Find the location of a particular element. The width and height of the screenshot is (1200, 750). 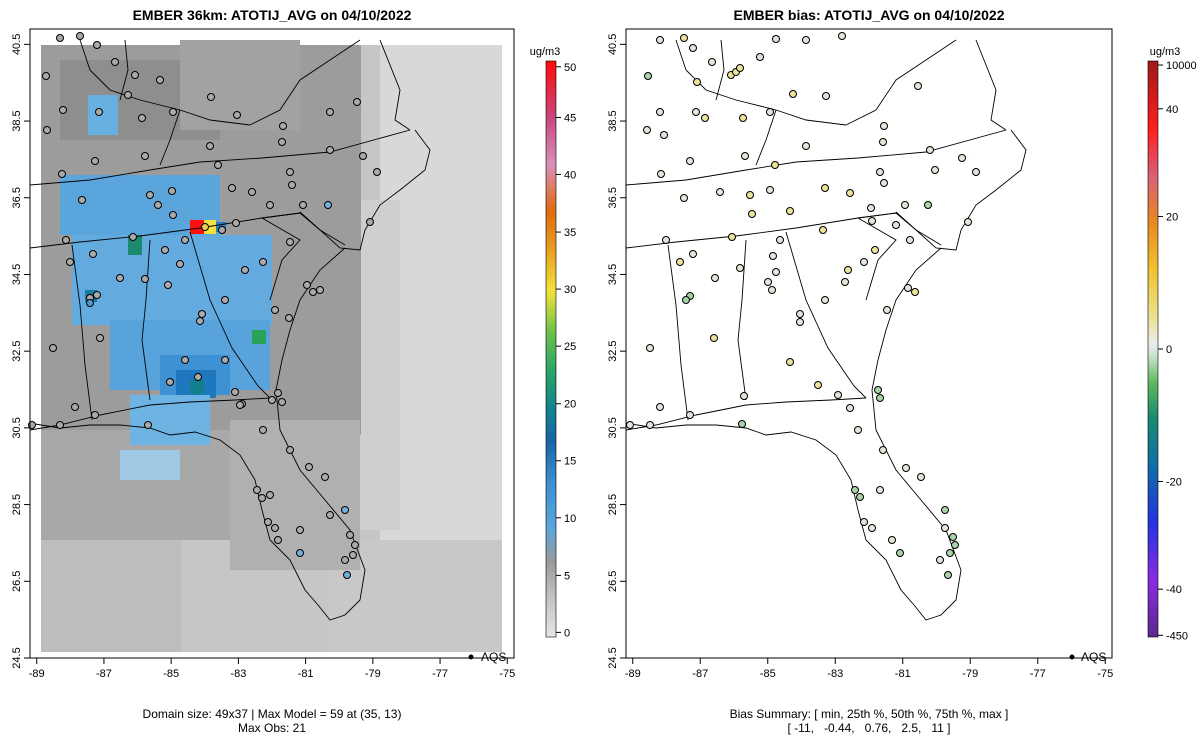

right-map-title: EMBER bias: ATOTIJ_AVG on 04/10/2022 is located at coordinates (868, 15).